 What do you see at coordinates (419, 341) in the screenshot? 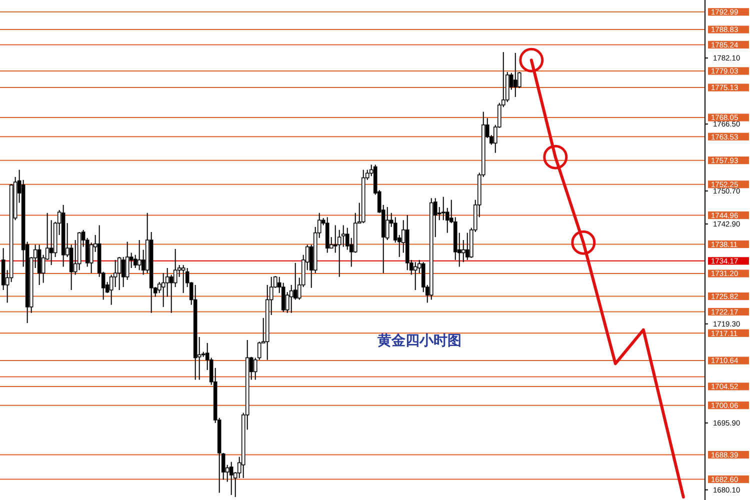
I see `annotation: 黄金四小时图` at bounding box center [419, 341].